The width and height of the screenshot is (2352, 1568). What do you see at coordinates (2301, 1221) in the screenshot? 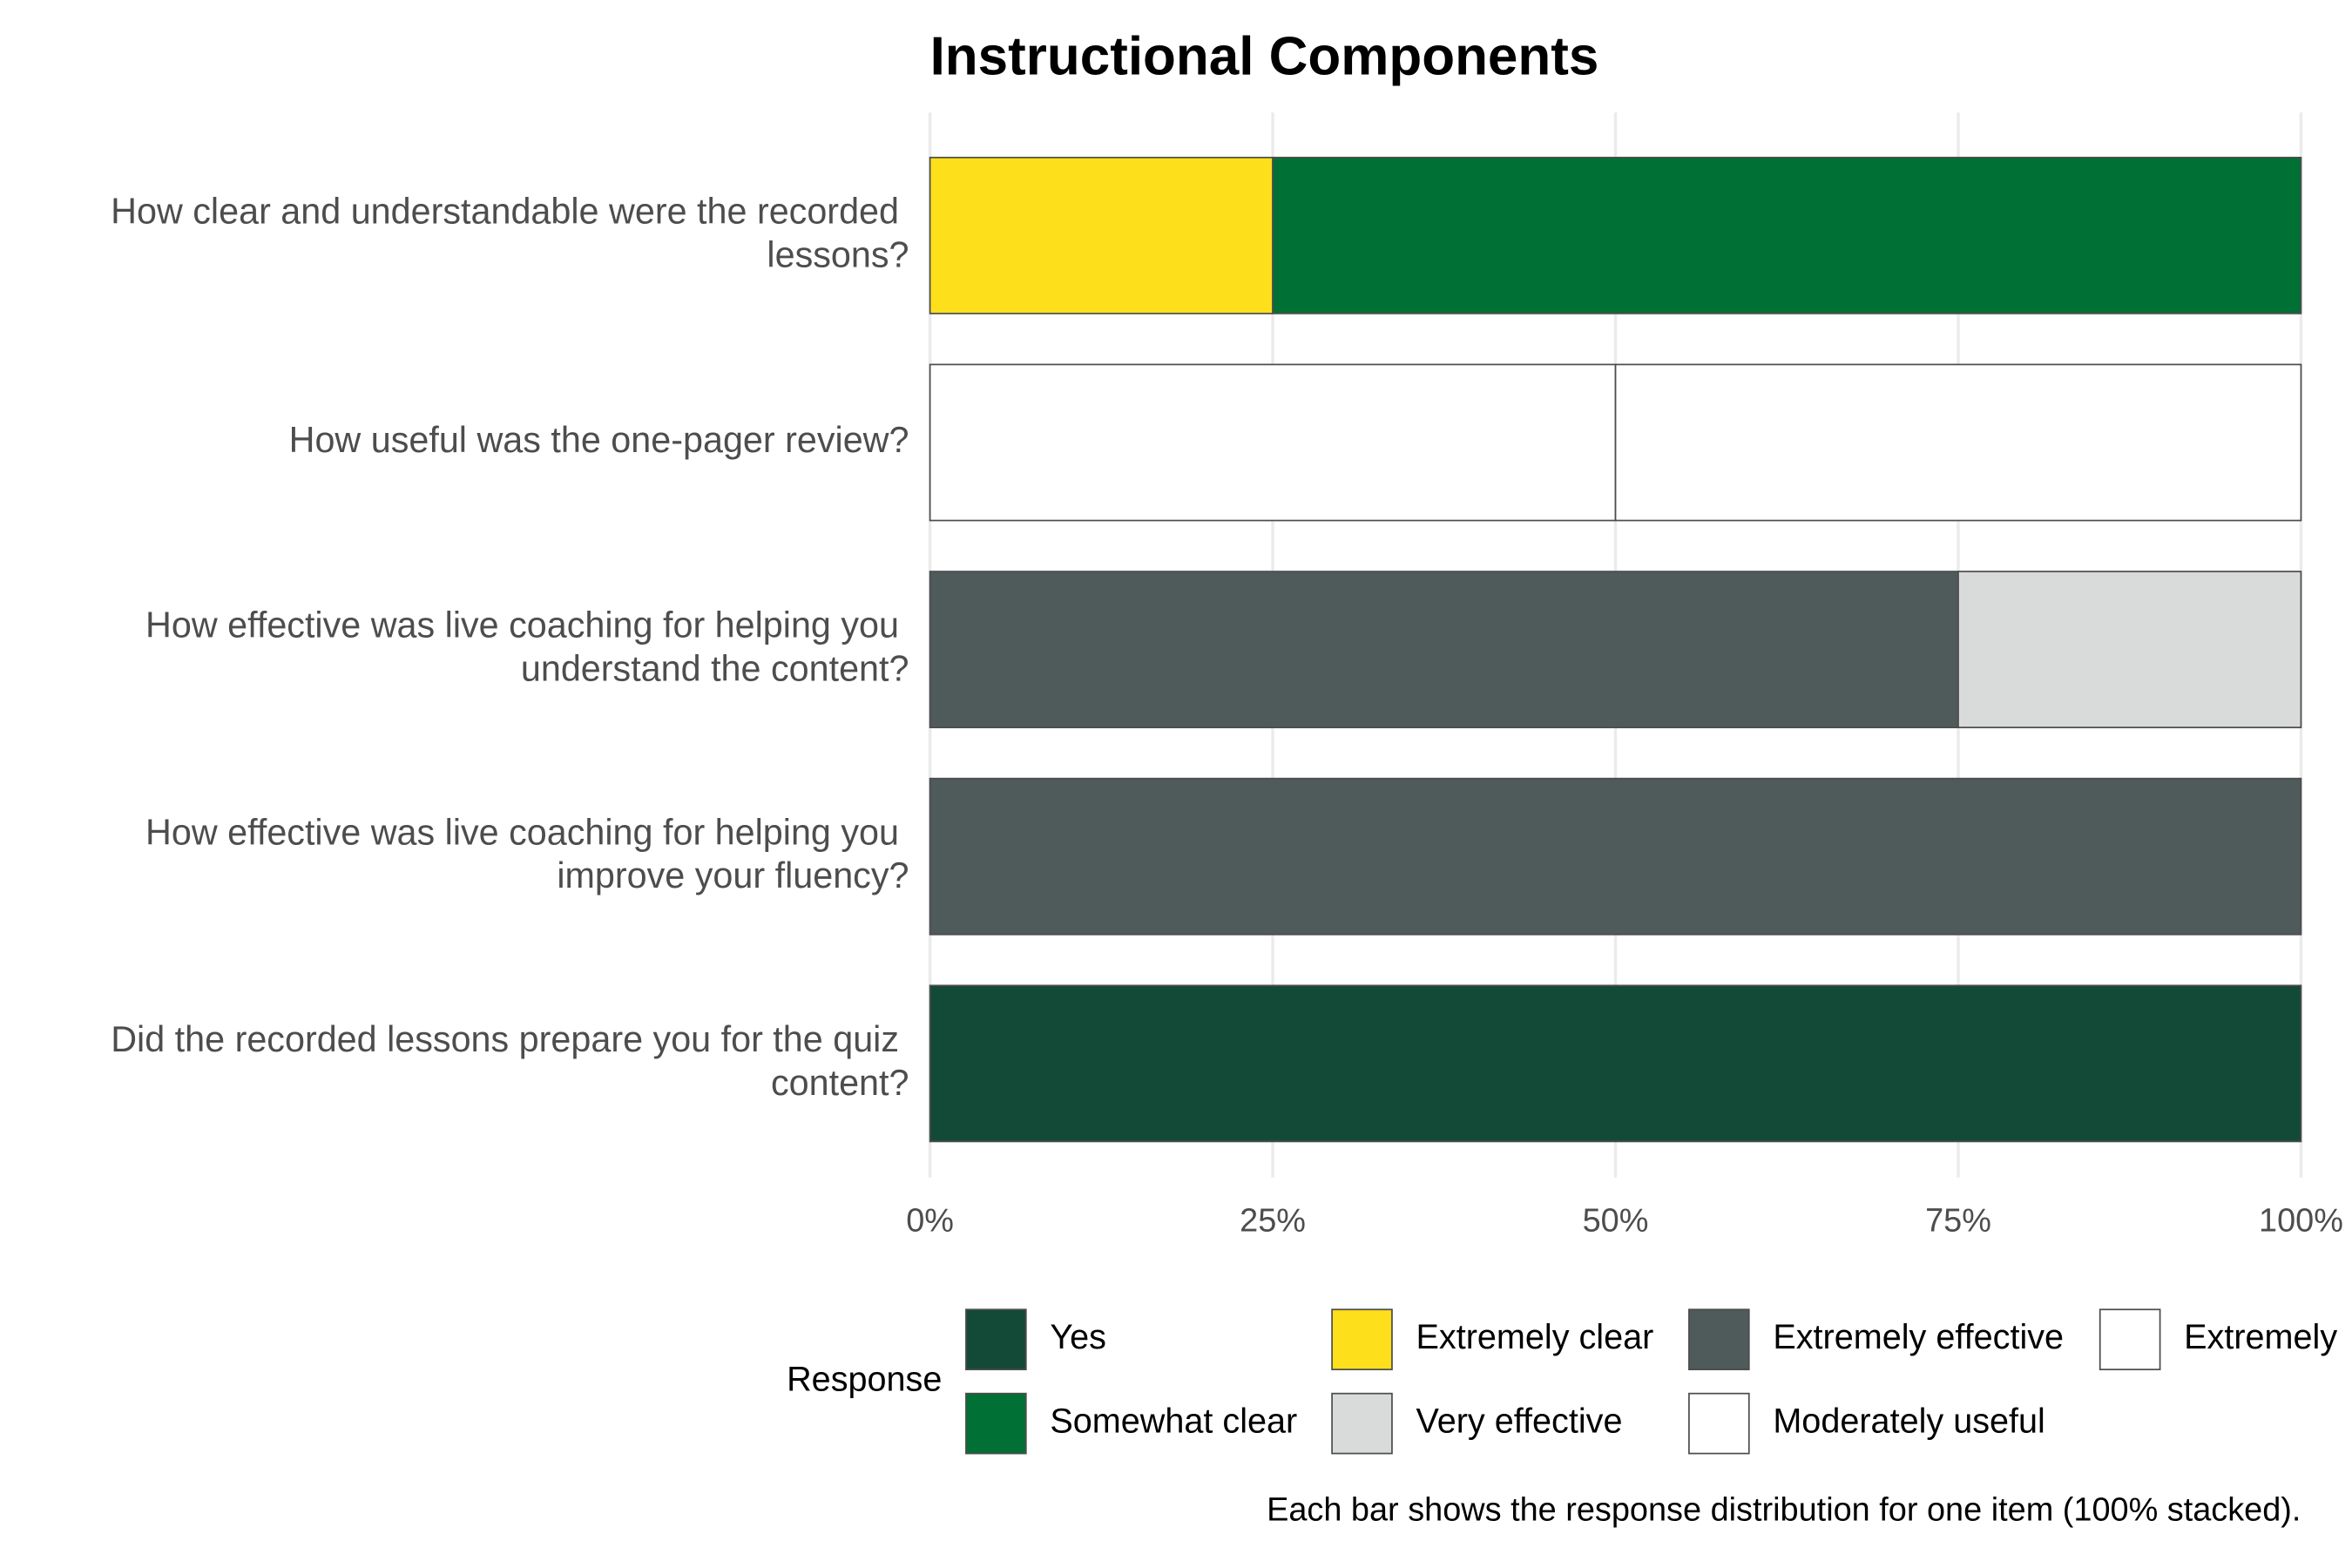
I see `x-tick-label: 100%` at bounding box center [2301, 1221].